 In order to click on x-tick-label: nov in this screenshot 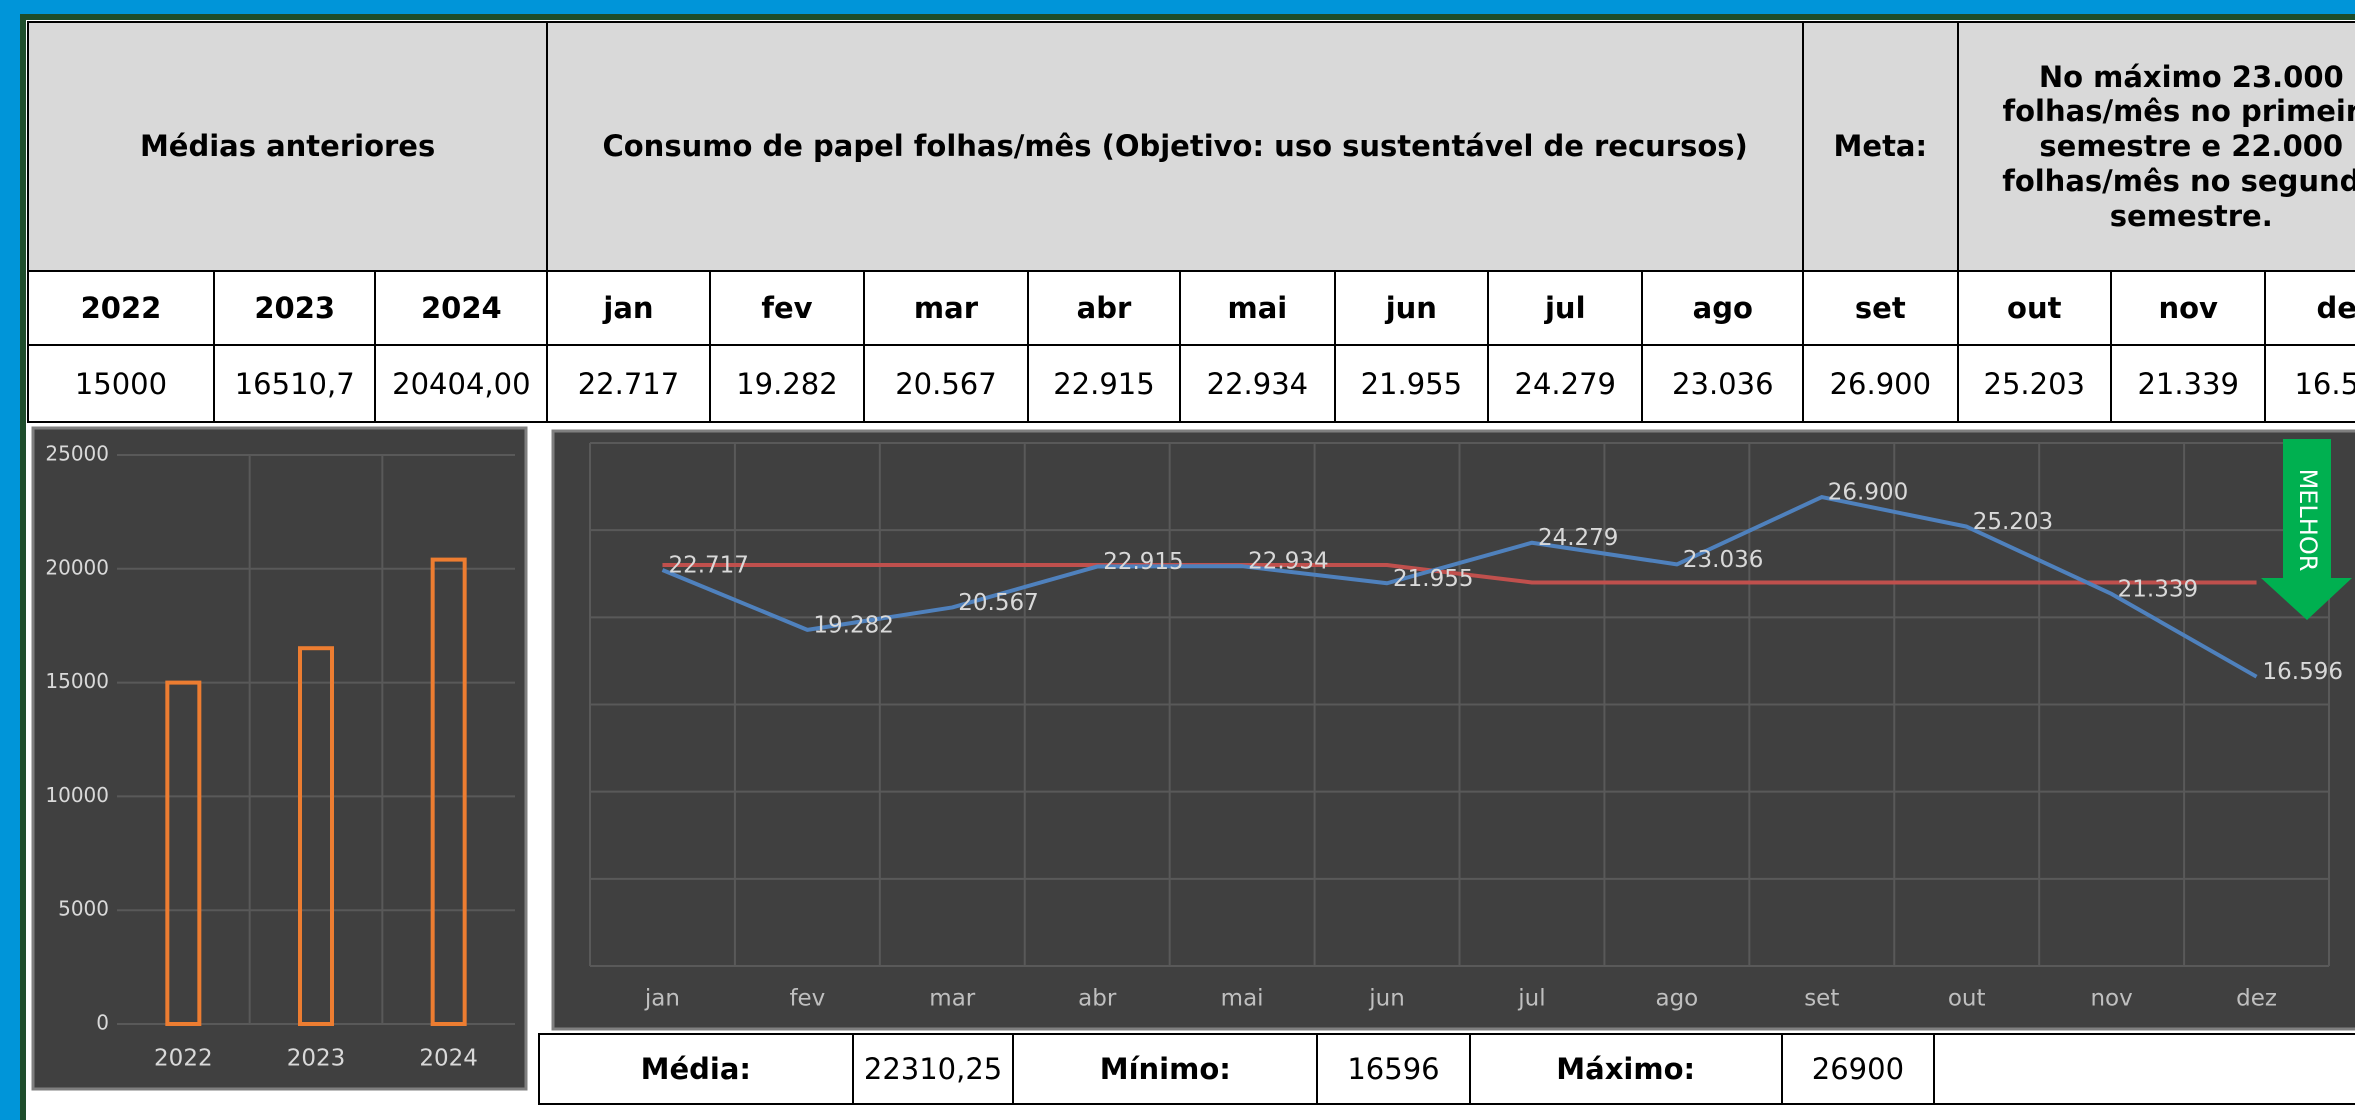, I will do `click(2111, 999)`.